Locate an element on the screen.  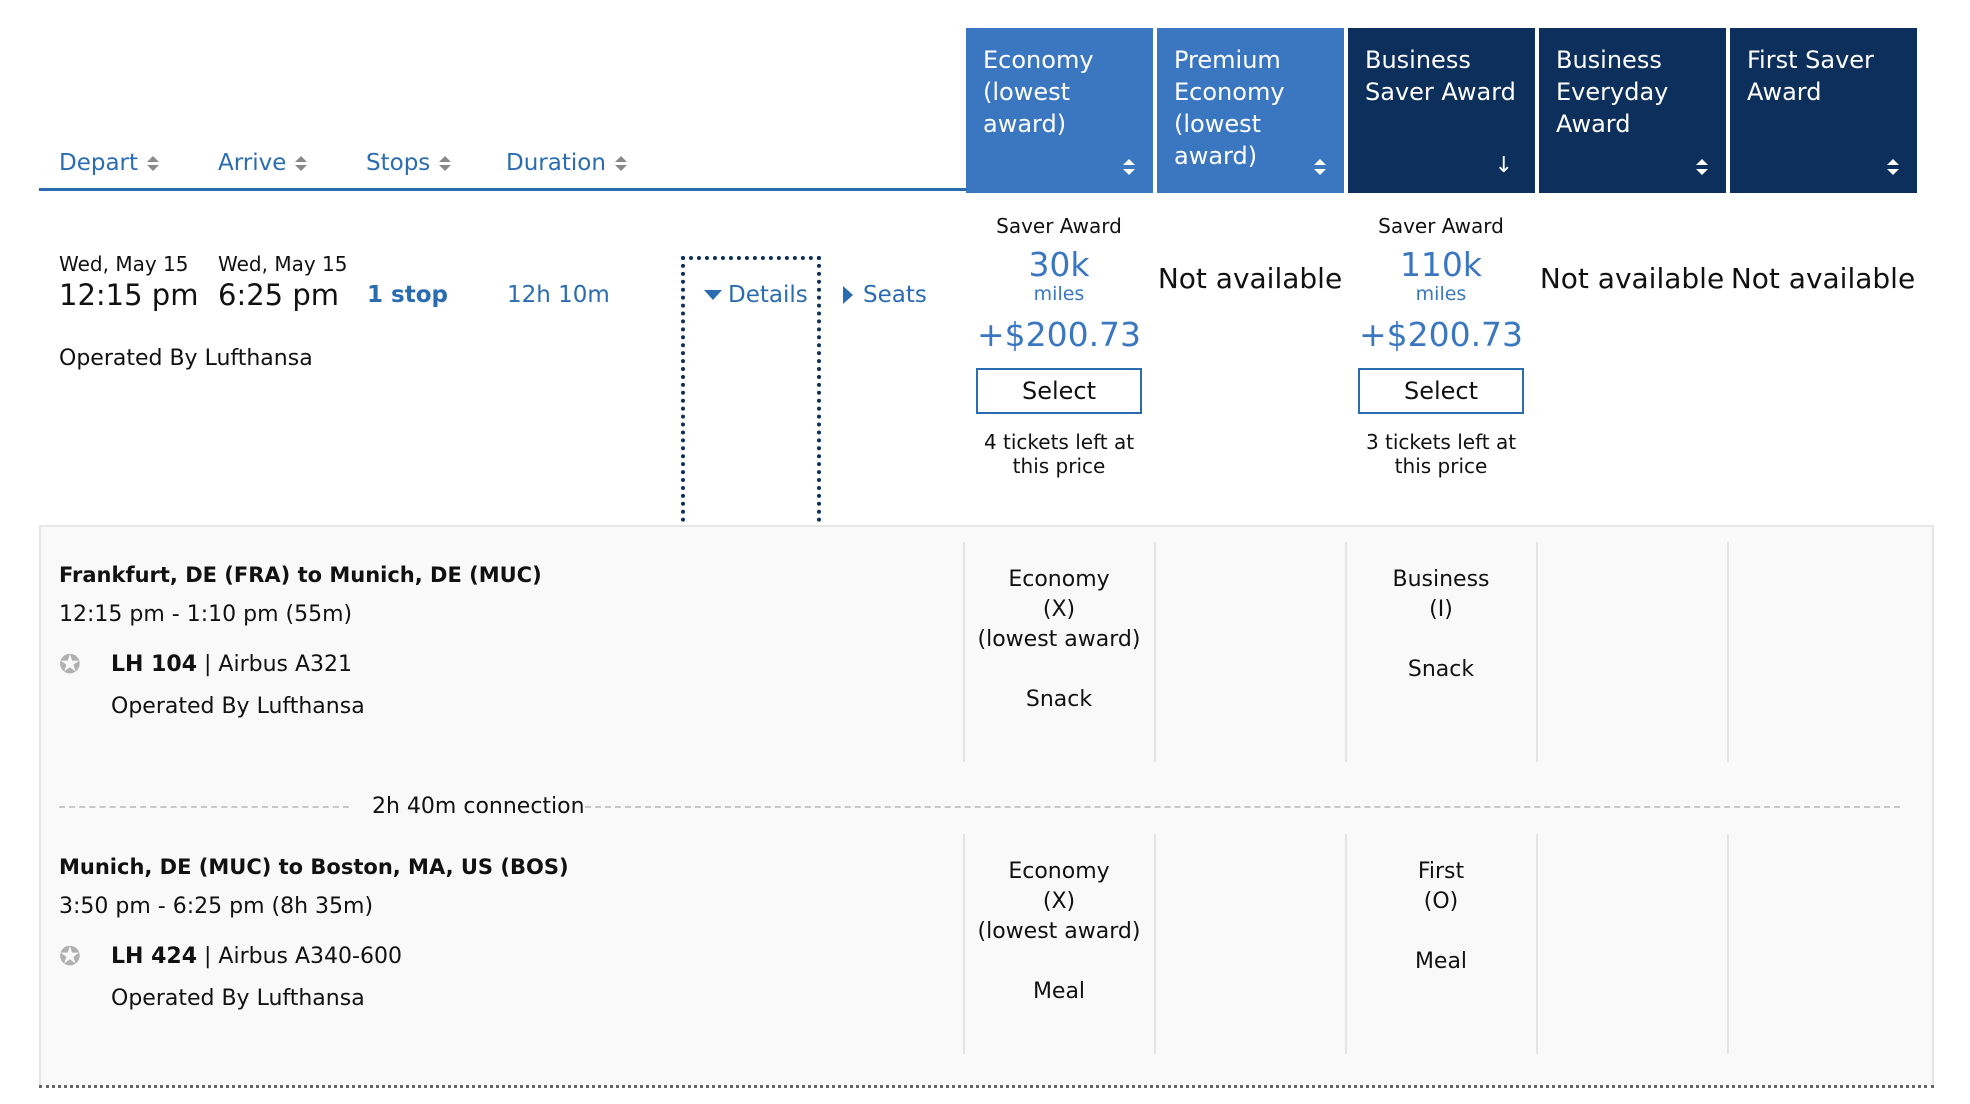
col-header-economy-label: Economy (lowest award) is located at coordinates (1038, 92).